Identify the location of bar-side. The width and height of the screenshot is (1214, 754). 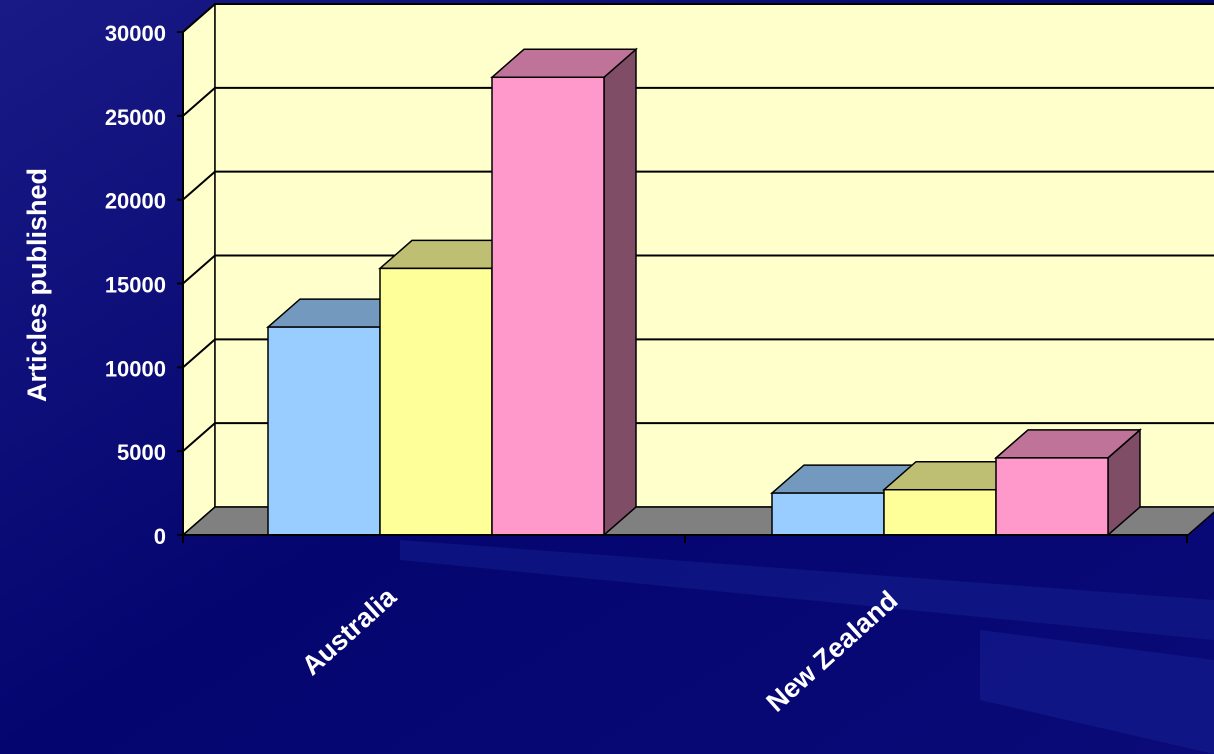
(620, 292).